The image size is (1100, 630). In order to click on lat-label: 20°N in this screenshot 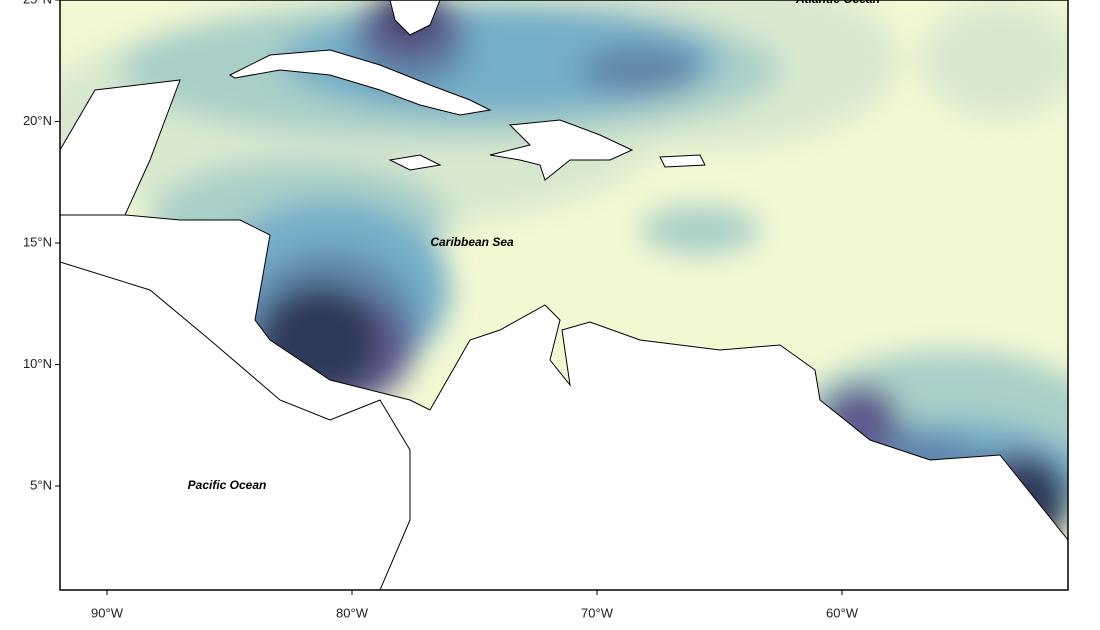, I will do `click(37, 120)`.